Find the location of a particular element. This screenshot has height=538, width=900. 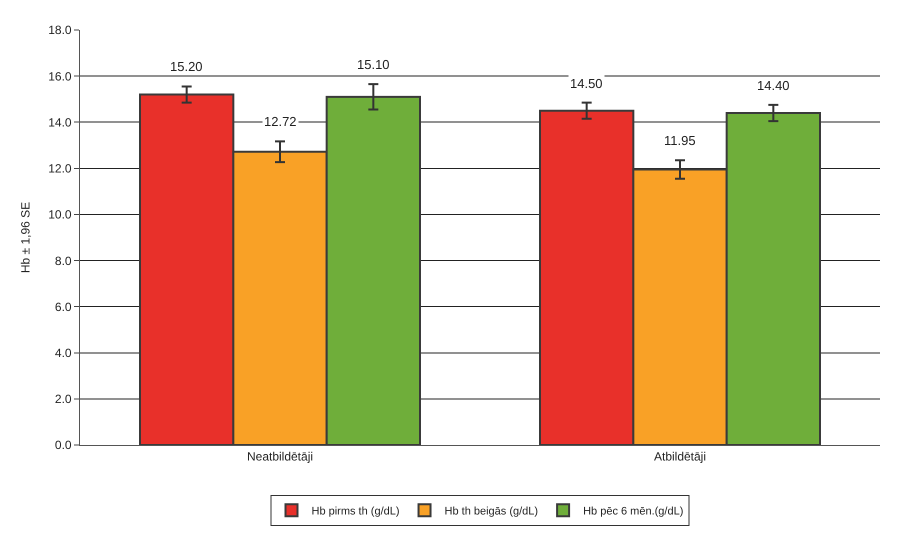

y-axis-title: Hb ± 1,96 SE is located at coordinates (25, 238).